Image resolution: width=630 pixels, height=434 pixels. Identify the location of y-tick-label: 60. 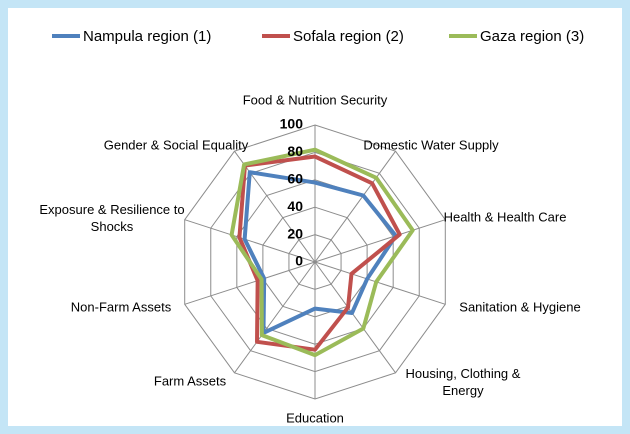
(295, 179).